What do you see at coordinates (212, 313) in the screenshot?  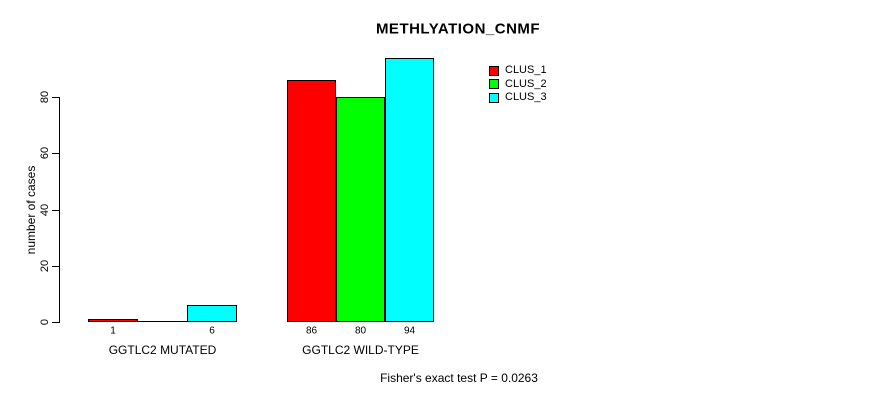 I see `bar-clus-3-ggtlc2-mutated` at bounding box center [212, 313].